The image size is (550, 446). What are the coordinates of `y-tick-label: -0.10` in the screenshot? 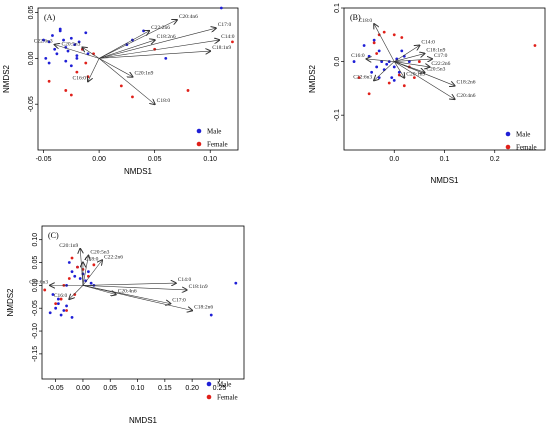 It's located at (35, 331).